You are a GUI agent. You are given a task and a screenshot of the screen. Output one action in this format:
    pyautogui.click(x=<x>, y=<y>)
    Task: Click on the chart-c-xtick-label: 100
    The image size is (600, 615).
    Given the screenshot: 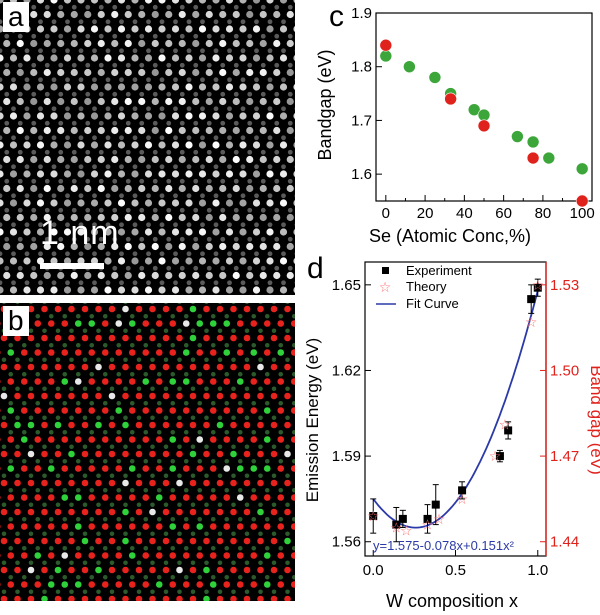 What is the action you would take?
    pyautogui.click(x=582, y=213)
    